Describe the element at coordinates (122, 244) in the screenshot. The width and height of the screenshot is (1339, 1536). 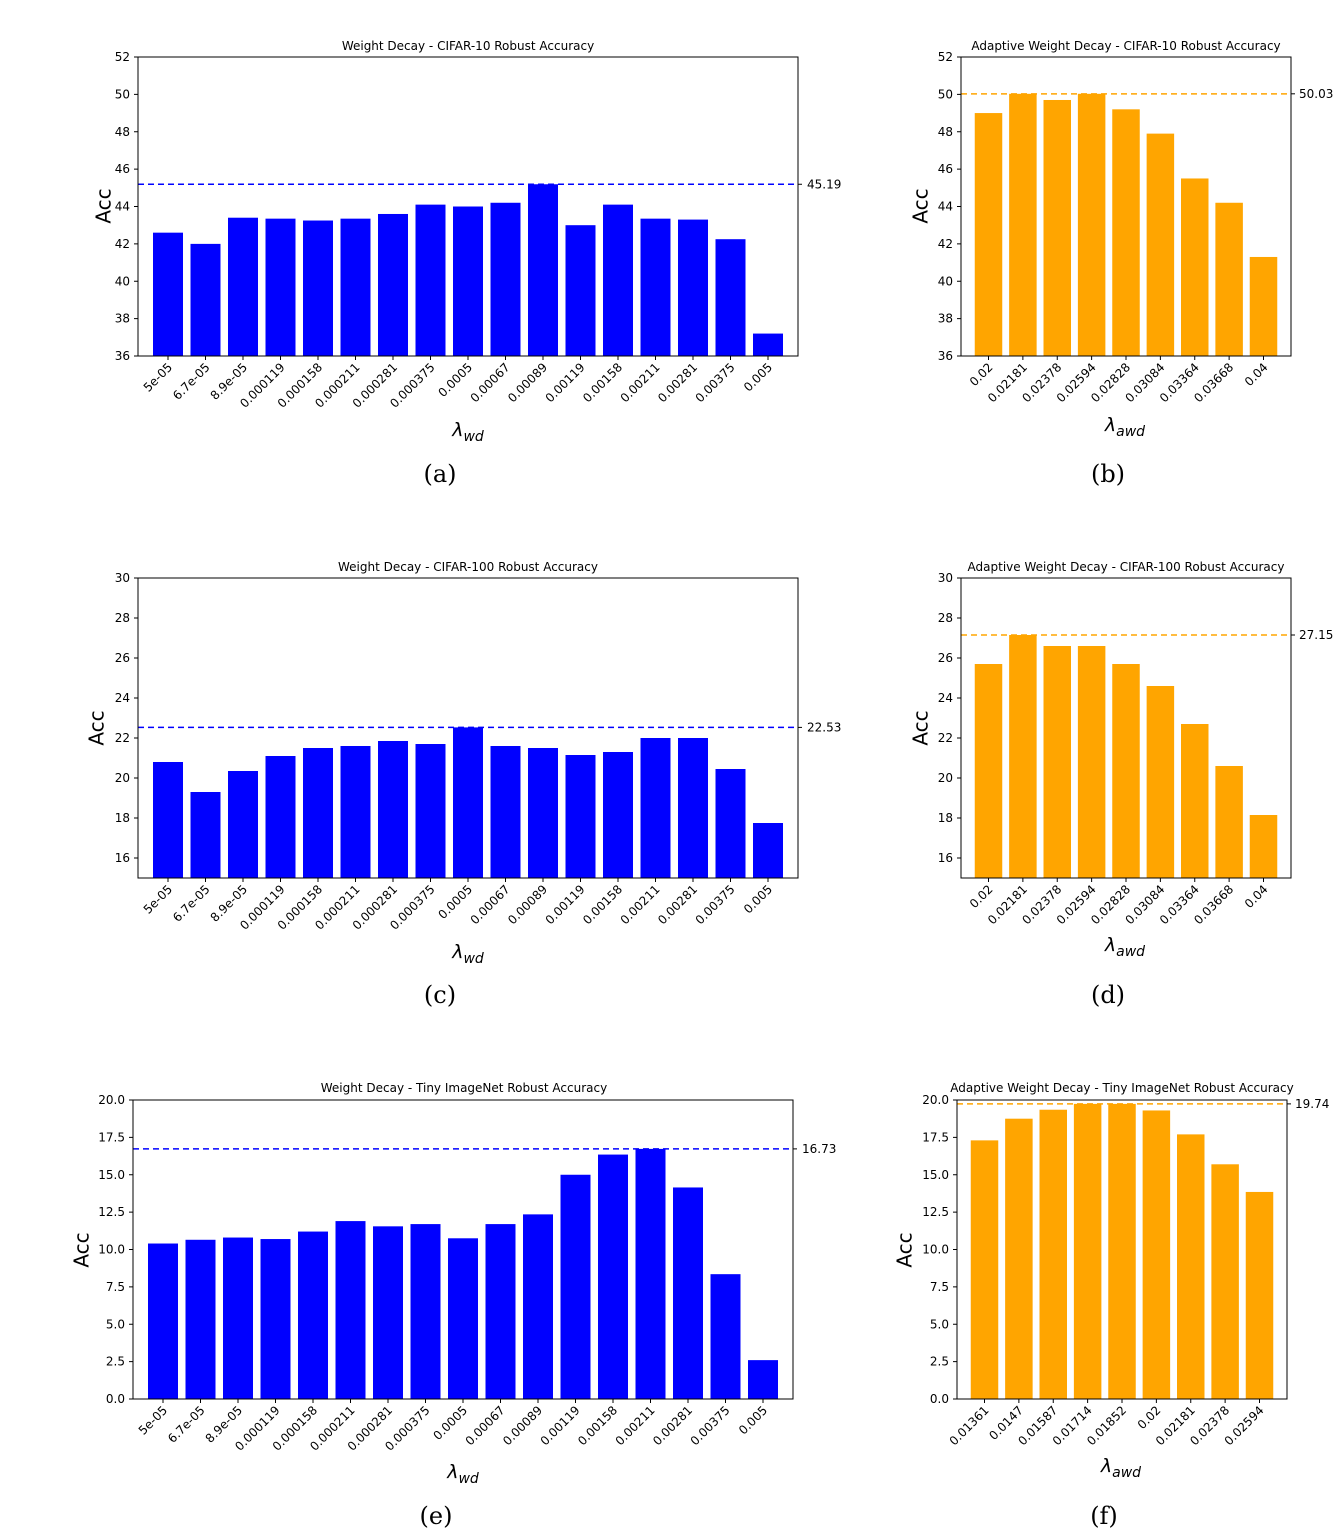
I see `y-tick-label: 42` at that location.